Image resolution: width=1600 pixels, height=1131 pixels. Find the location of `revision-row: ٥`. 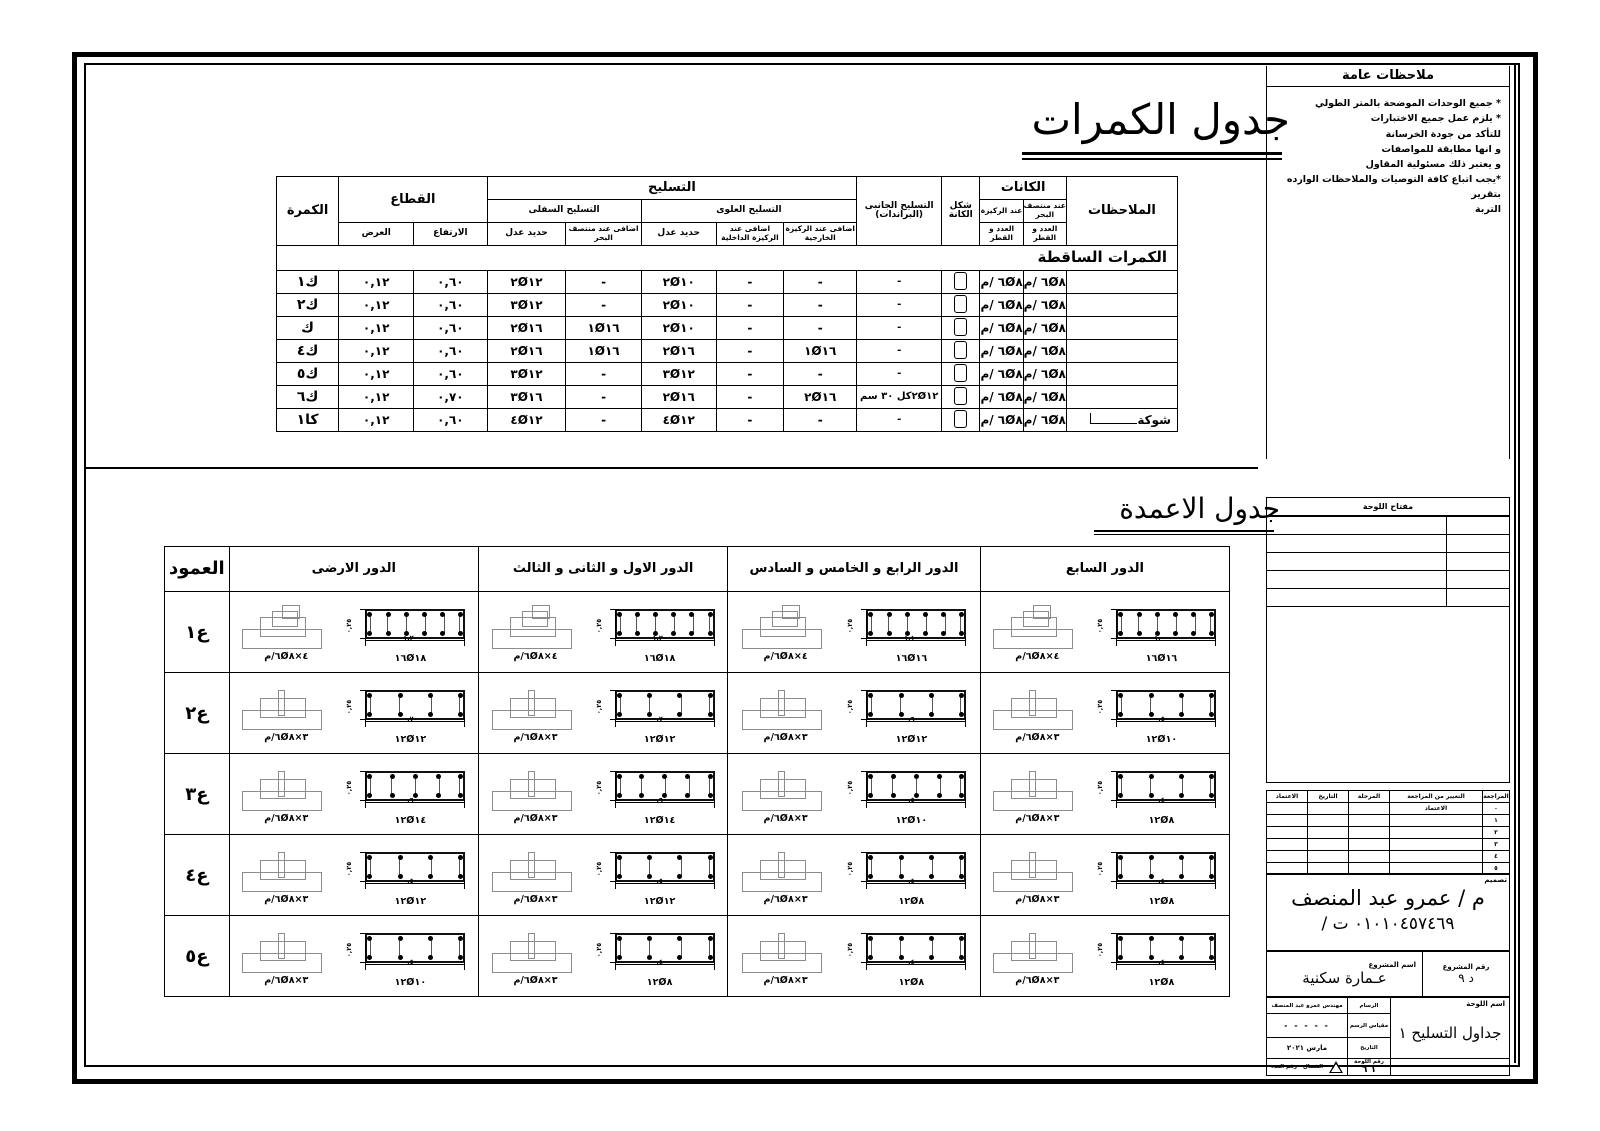

revision-row: ٥ is located at coordinates (1388, 868).